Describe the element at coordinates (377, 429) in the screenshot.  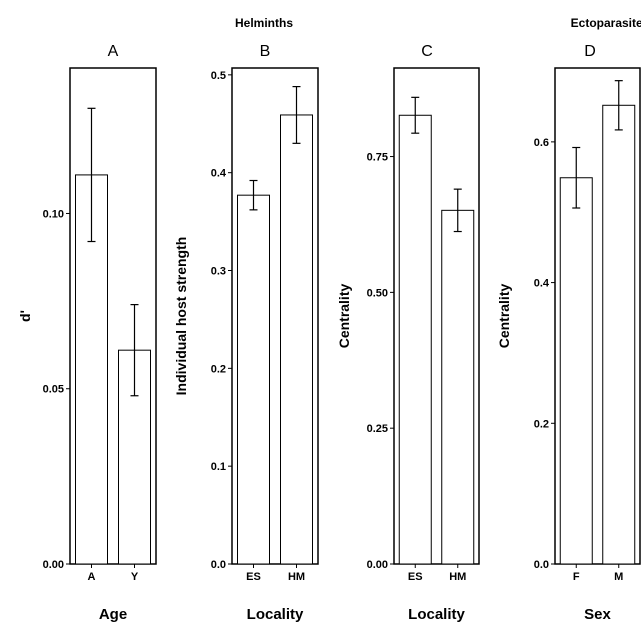
I see `panel-c-ytick-label: 0.25` at that location.